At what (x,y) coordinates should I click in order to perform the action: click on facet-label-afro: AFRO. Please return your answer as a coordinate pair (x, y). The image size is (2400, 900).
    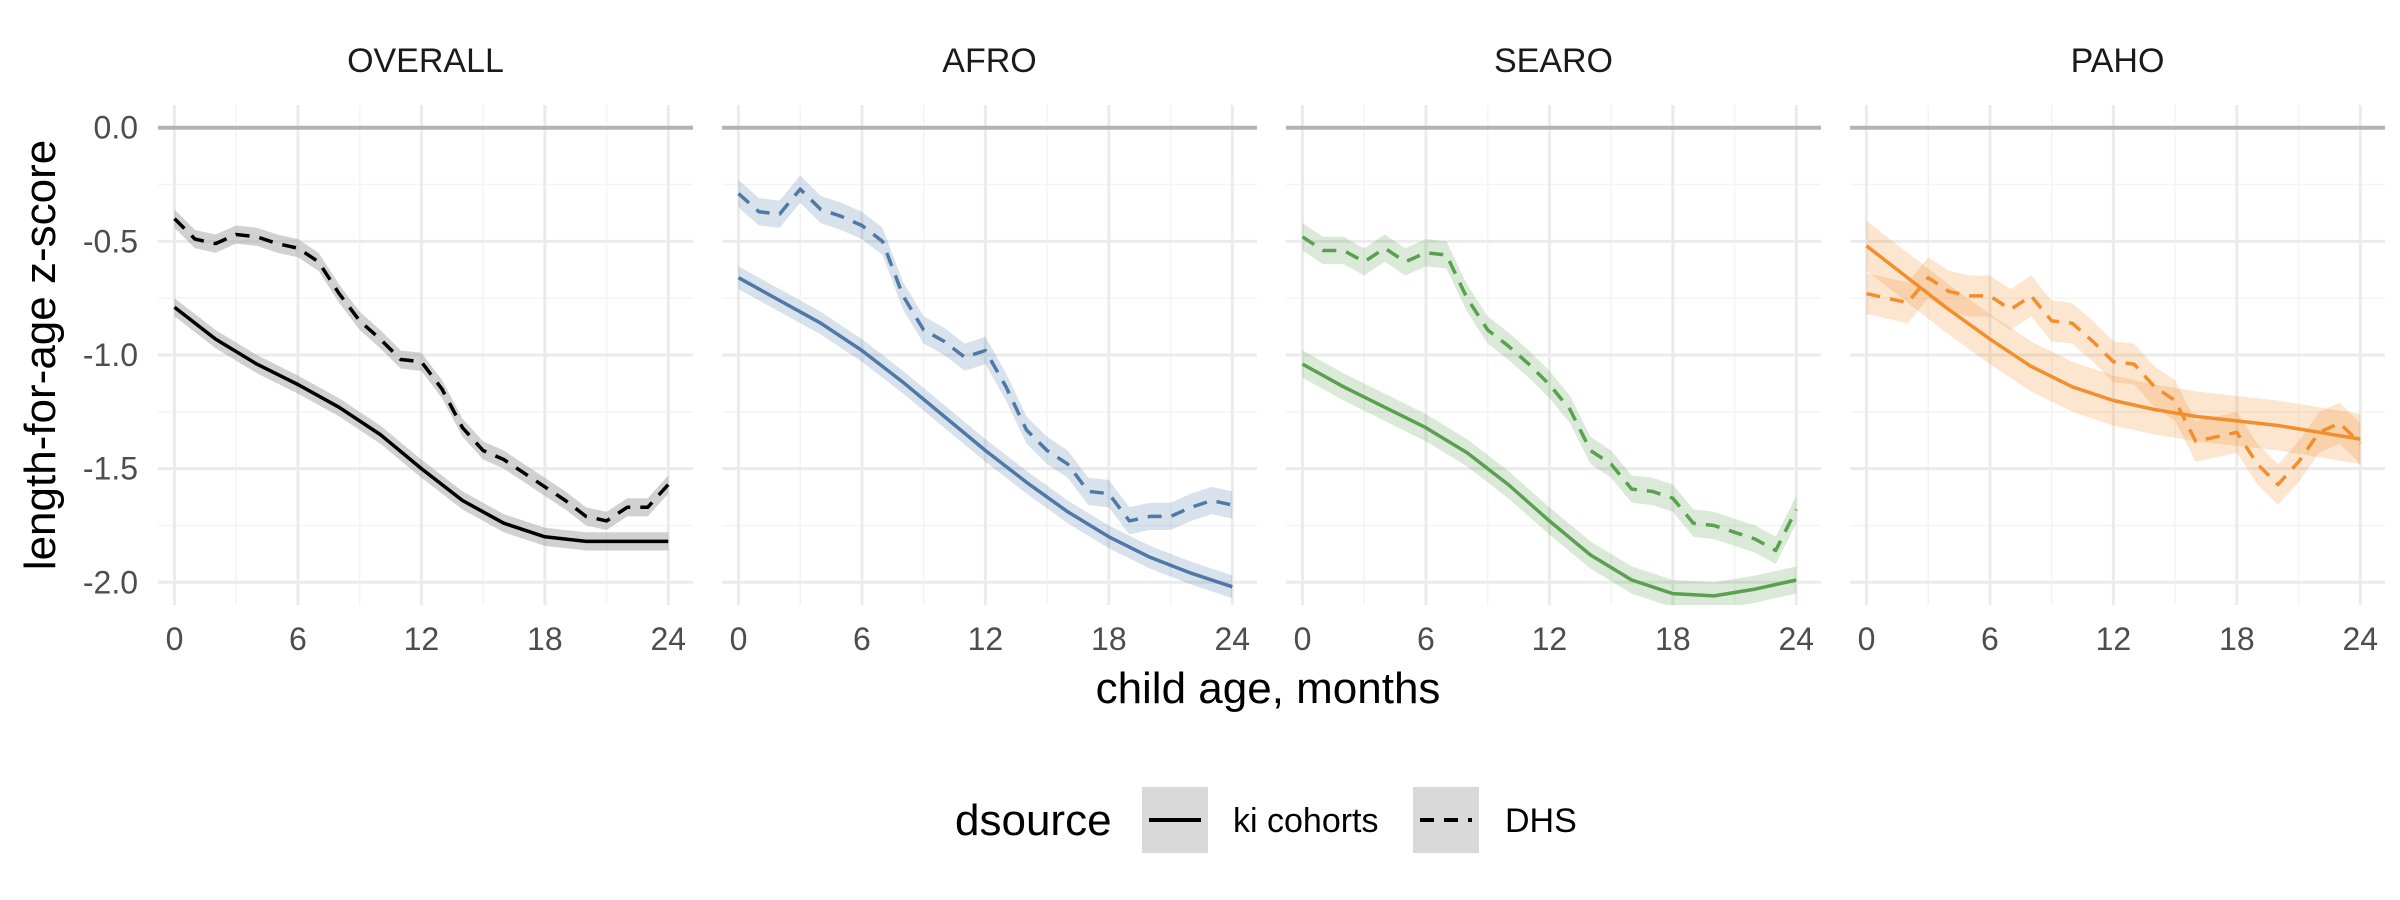
    Looking at the image, I should click on (989, 61).